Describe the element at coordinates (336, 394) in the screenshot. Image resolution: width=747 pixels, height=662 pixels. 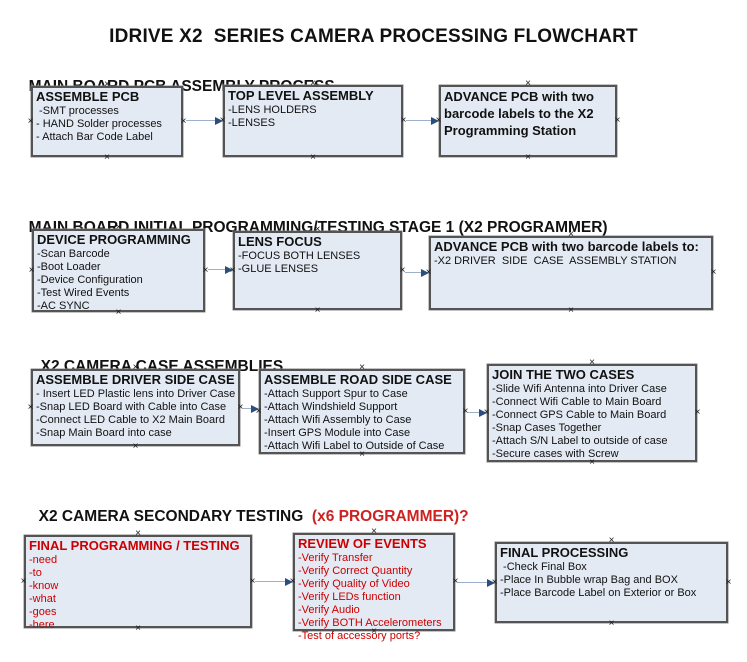
I see `box-line: -Attach Support Spur to Case` at that location.